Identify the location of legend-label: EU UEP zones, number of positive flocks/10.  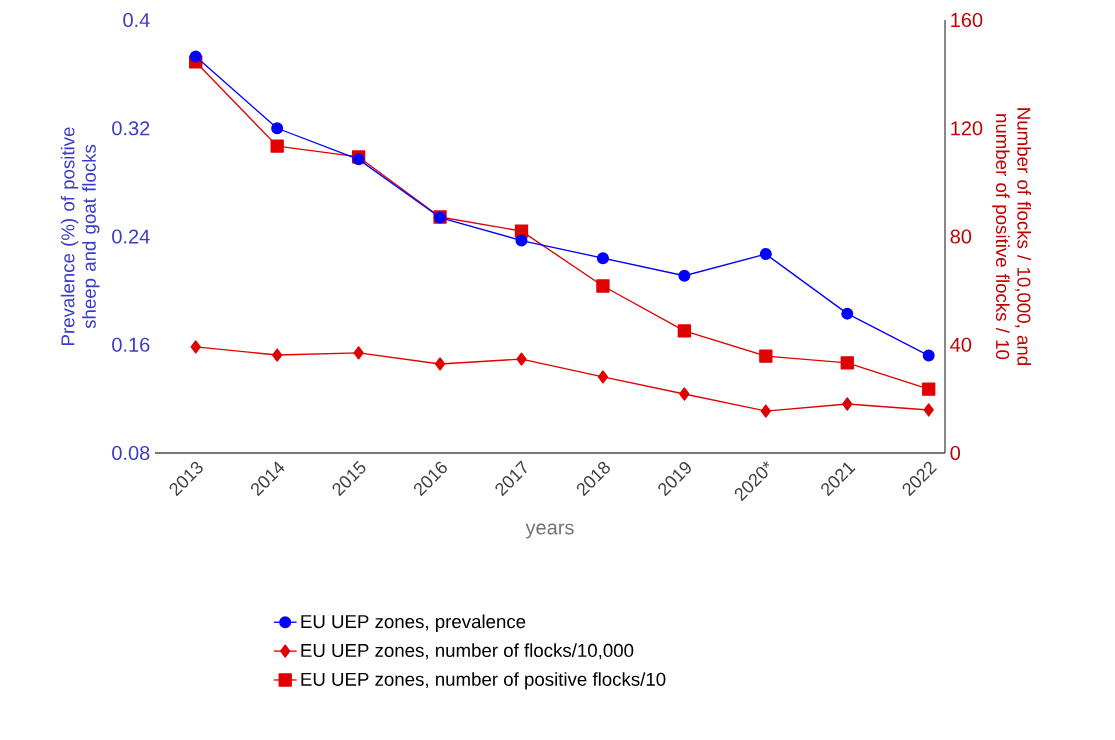
(483, 681).